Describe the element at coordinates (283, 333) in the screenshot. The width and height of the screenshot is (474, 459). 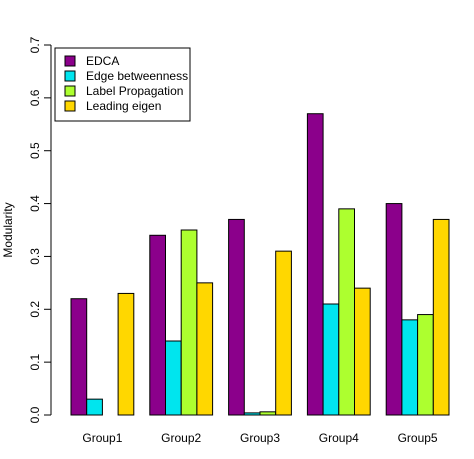
I see `bar-group3-leading-eigen` at that location.